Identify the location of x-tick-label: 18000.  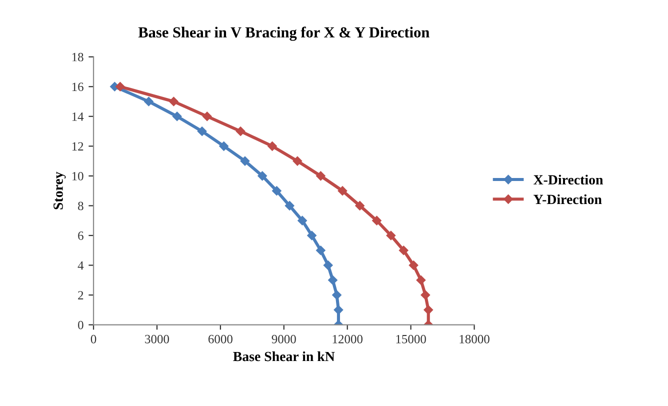
(475, 339).